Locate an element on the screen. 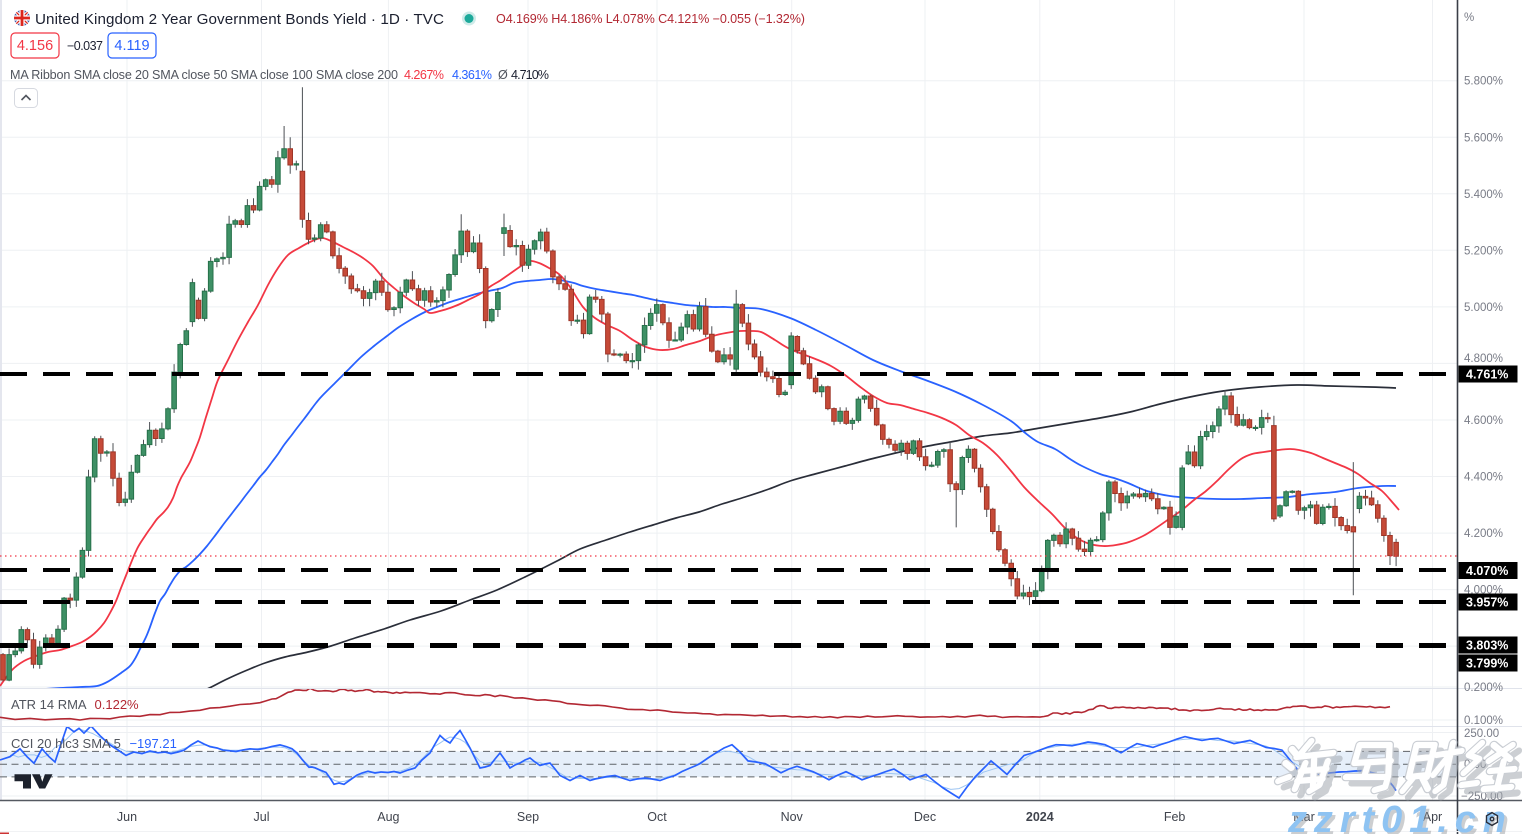  svg-text: 4.800% is located at coordinates (1483, 359).